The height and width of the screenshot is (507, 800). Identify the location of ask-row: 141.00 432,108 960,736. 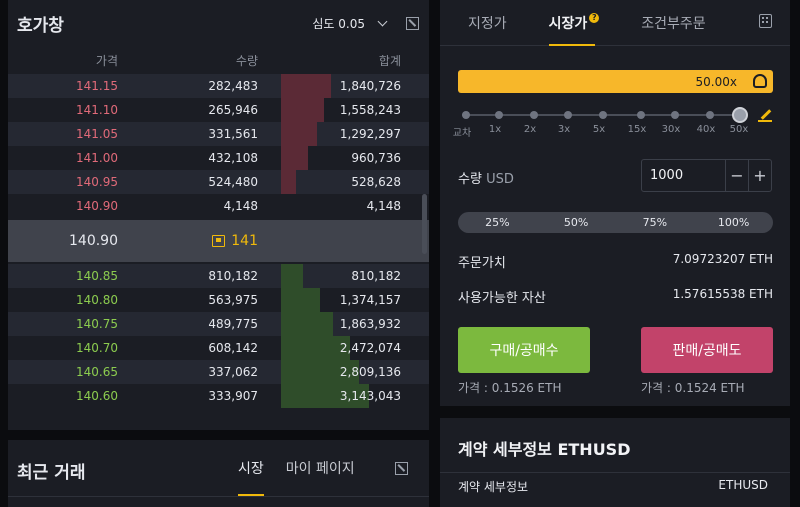
(218, 158).